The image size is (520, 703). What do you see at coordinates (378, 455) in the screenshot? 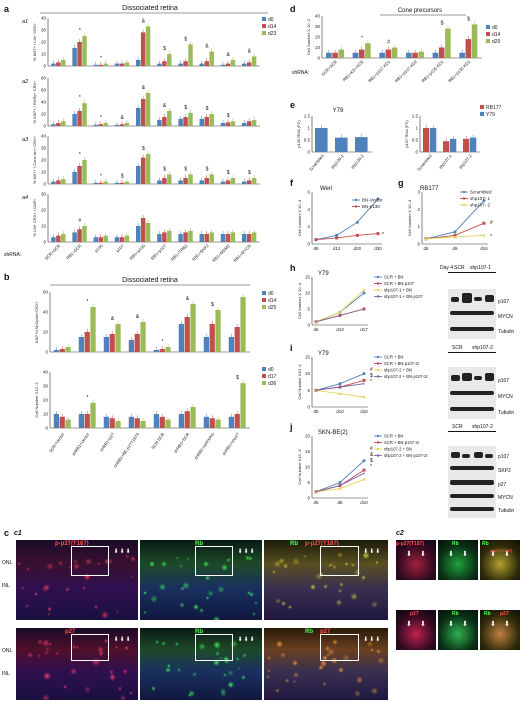
I see `panel-j-legend-marker` at bounding box center [378, 455].